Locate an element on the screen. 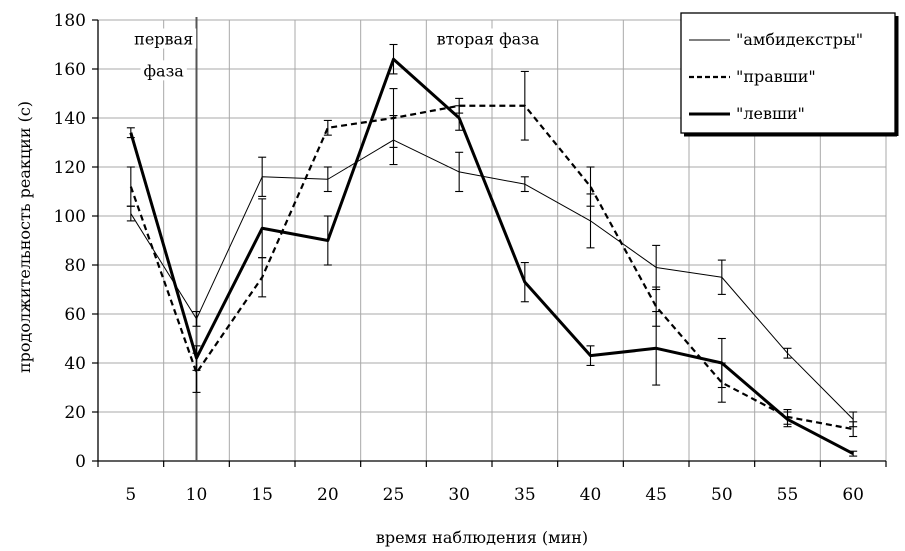 The height and width of the screenshot is (551, 905). annotation-label: фаза is located at coordinates (164, 70).